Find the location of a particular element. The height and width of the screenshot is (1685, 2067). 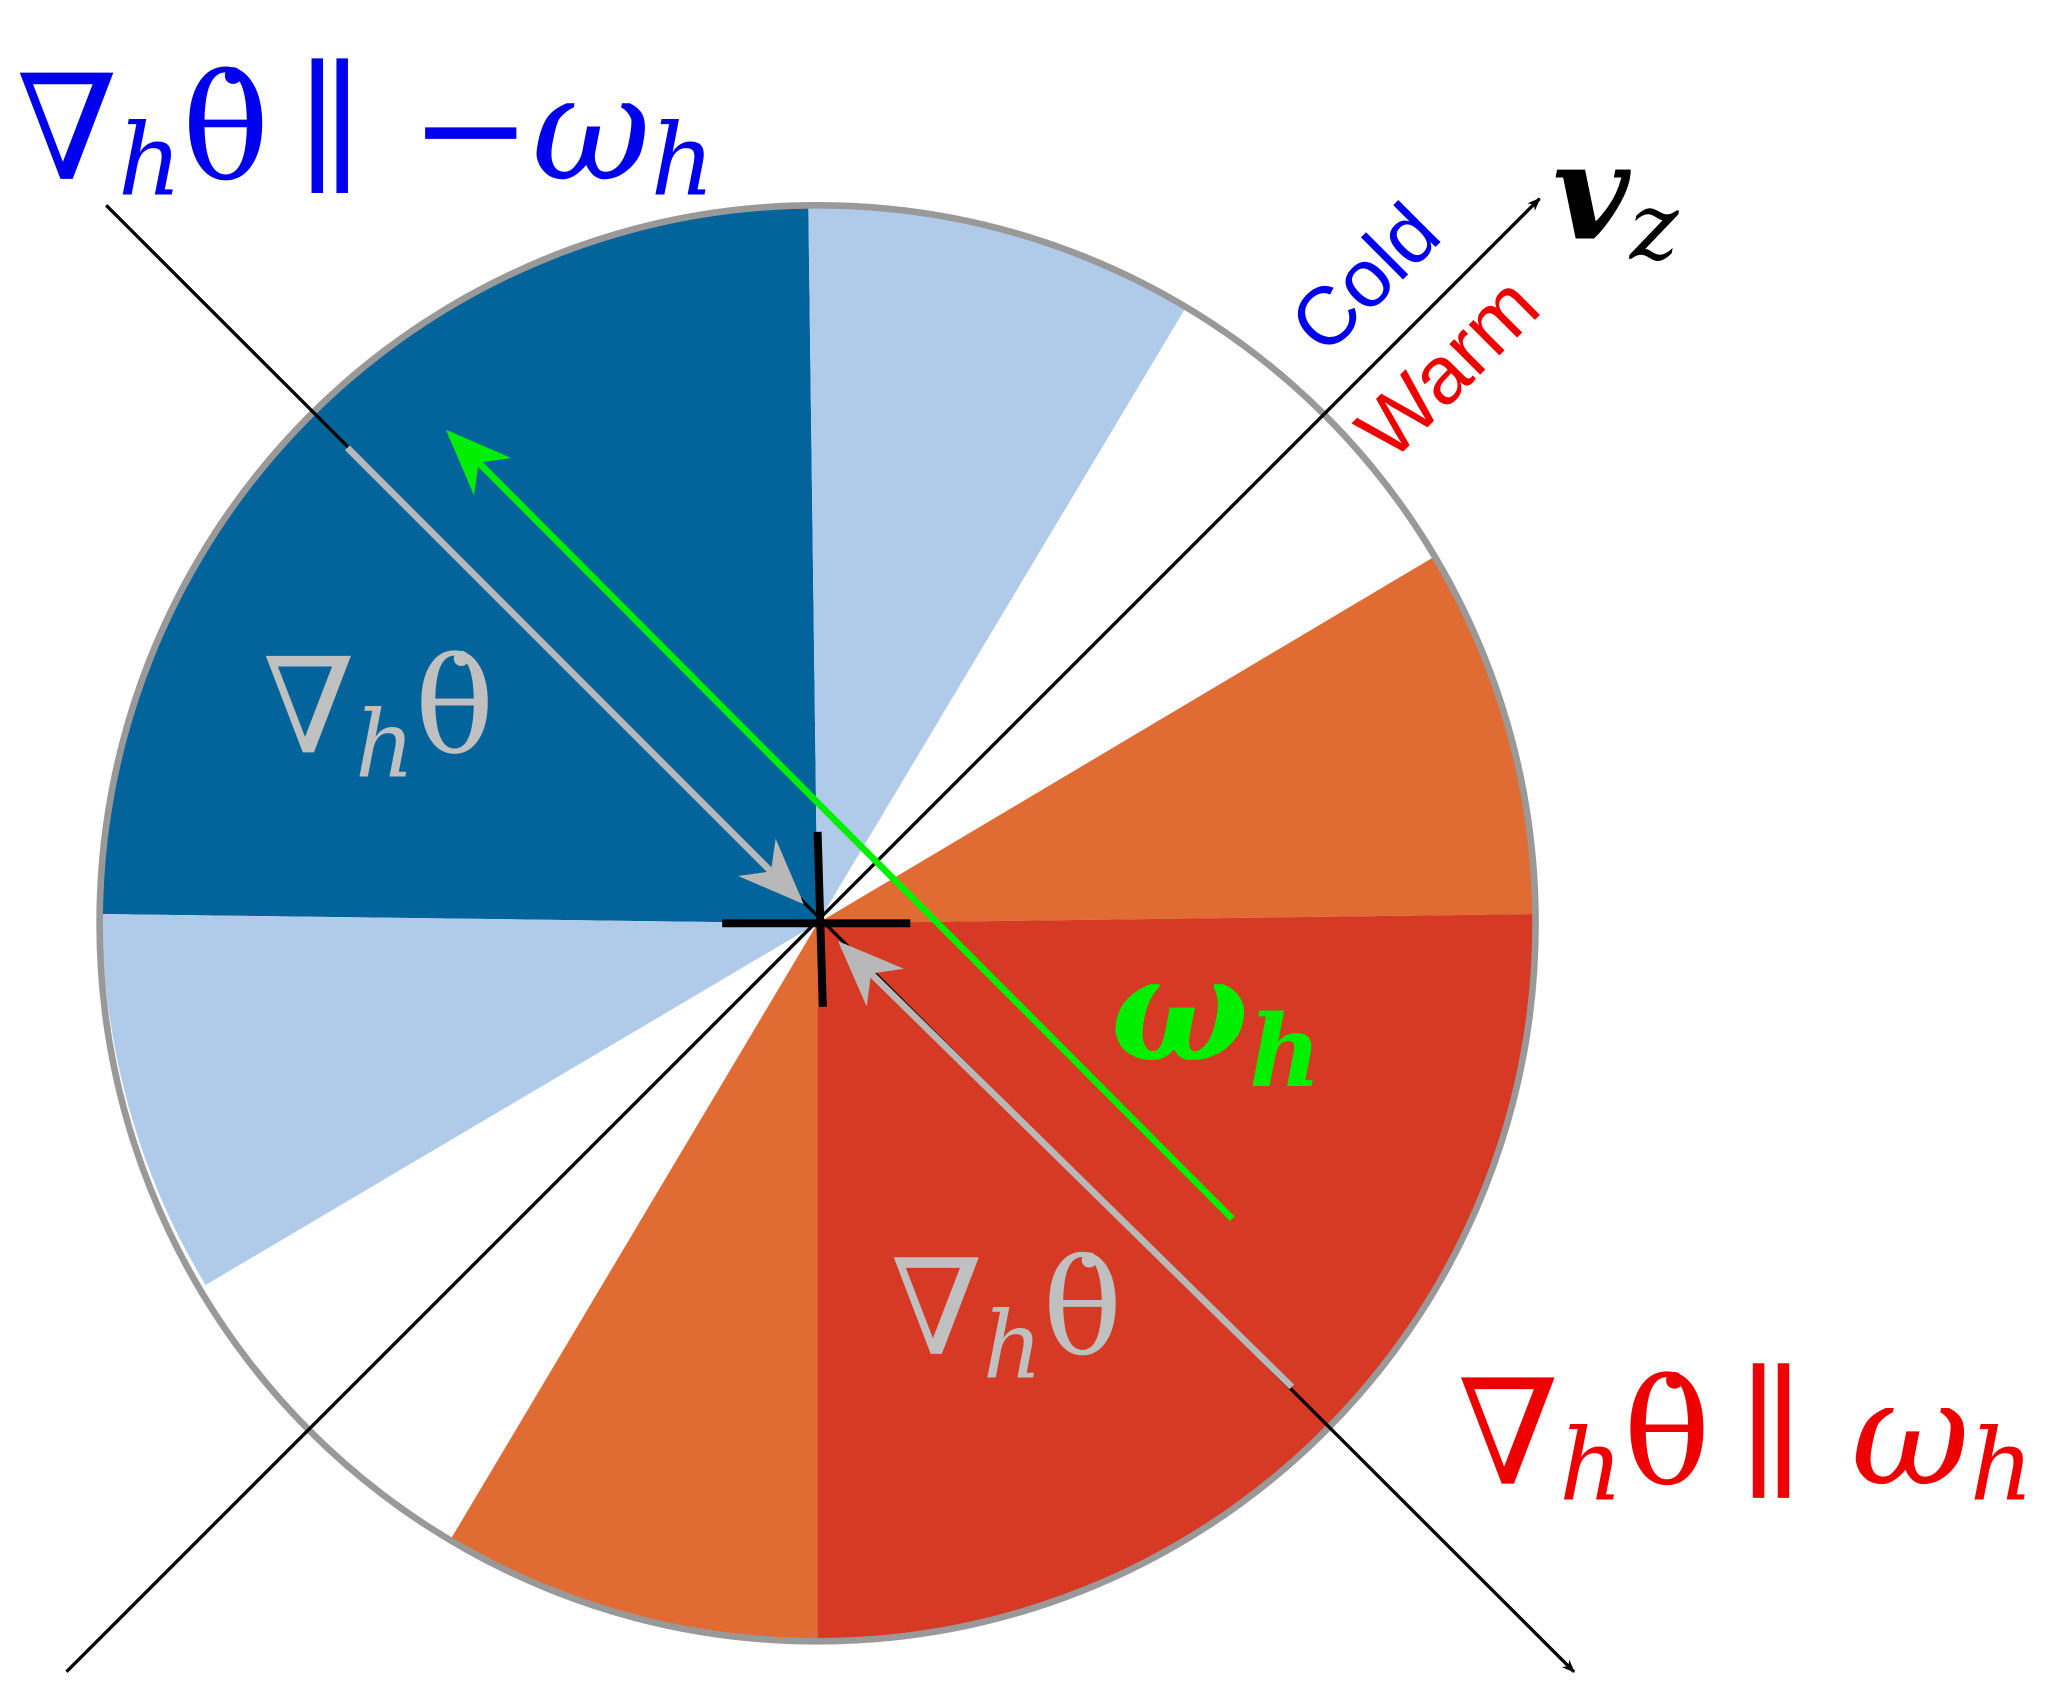

label-vz: vz is located at coordinates (1616, 197).